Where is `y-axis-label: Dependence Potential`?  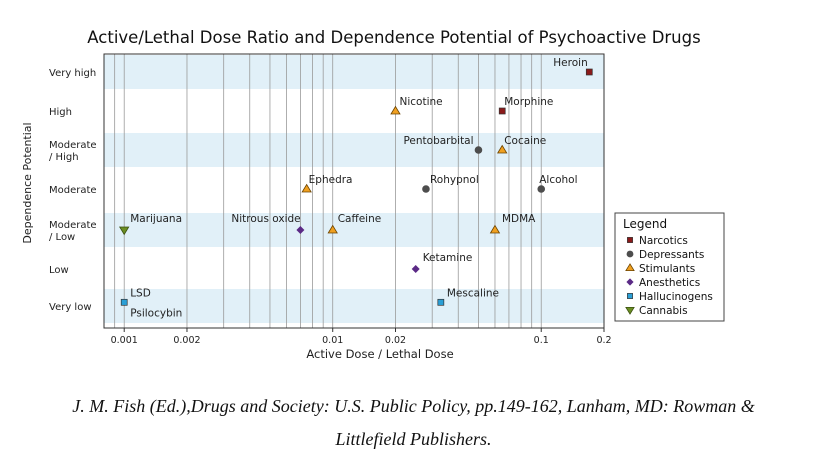 y-axis-label: Dependence Potential is located at coordinates (27, 182).